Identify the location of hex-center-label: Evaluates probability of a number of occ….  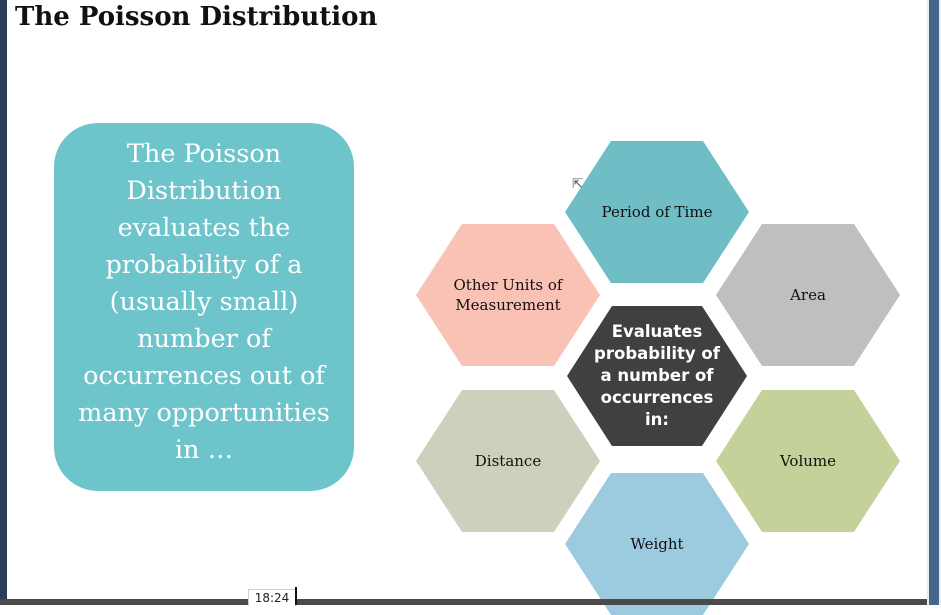
(657, 375).